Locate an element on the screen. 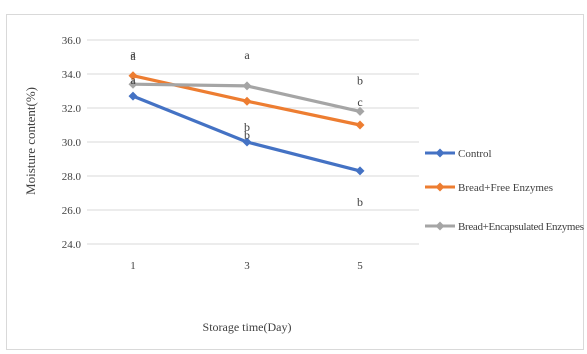 This screenshot has width=587, height=354. x-tick-label: 1 is located at coordinates (133, 266).